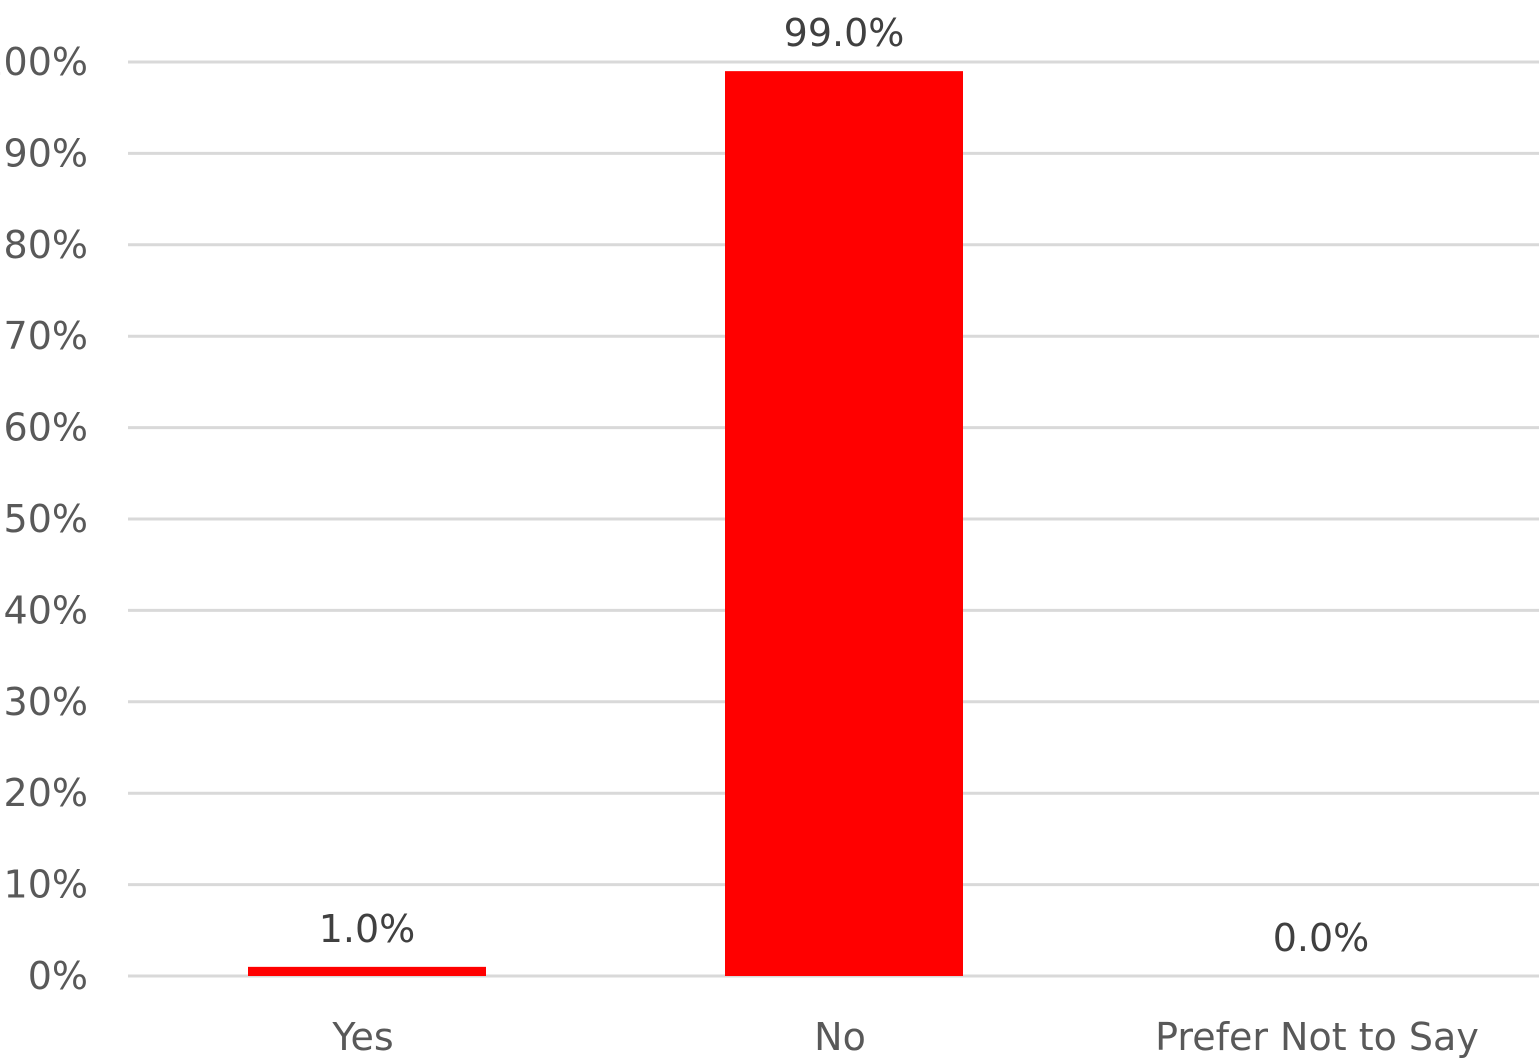 The width and height of the screenshot is (1539, 1064). What do you see at coordinates (840, 1037) in the screenshot?
I see `category-label-no: No` at bounding box center [840, 1037].